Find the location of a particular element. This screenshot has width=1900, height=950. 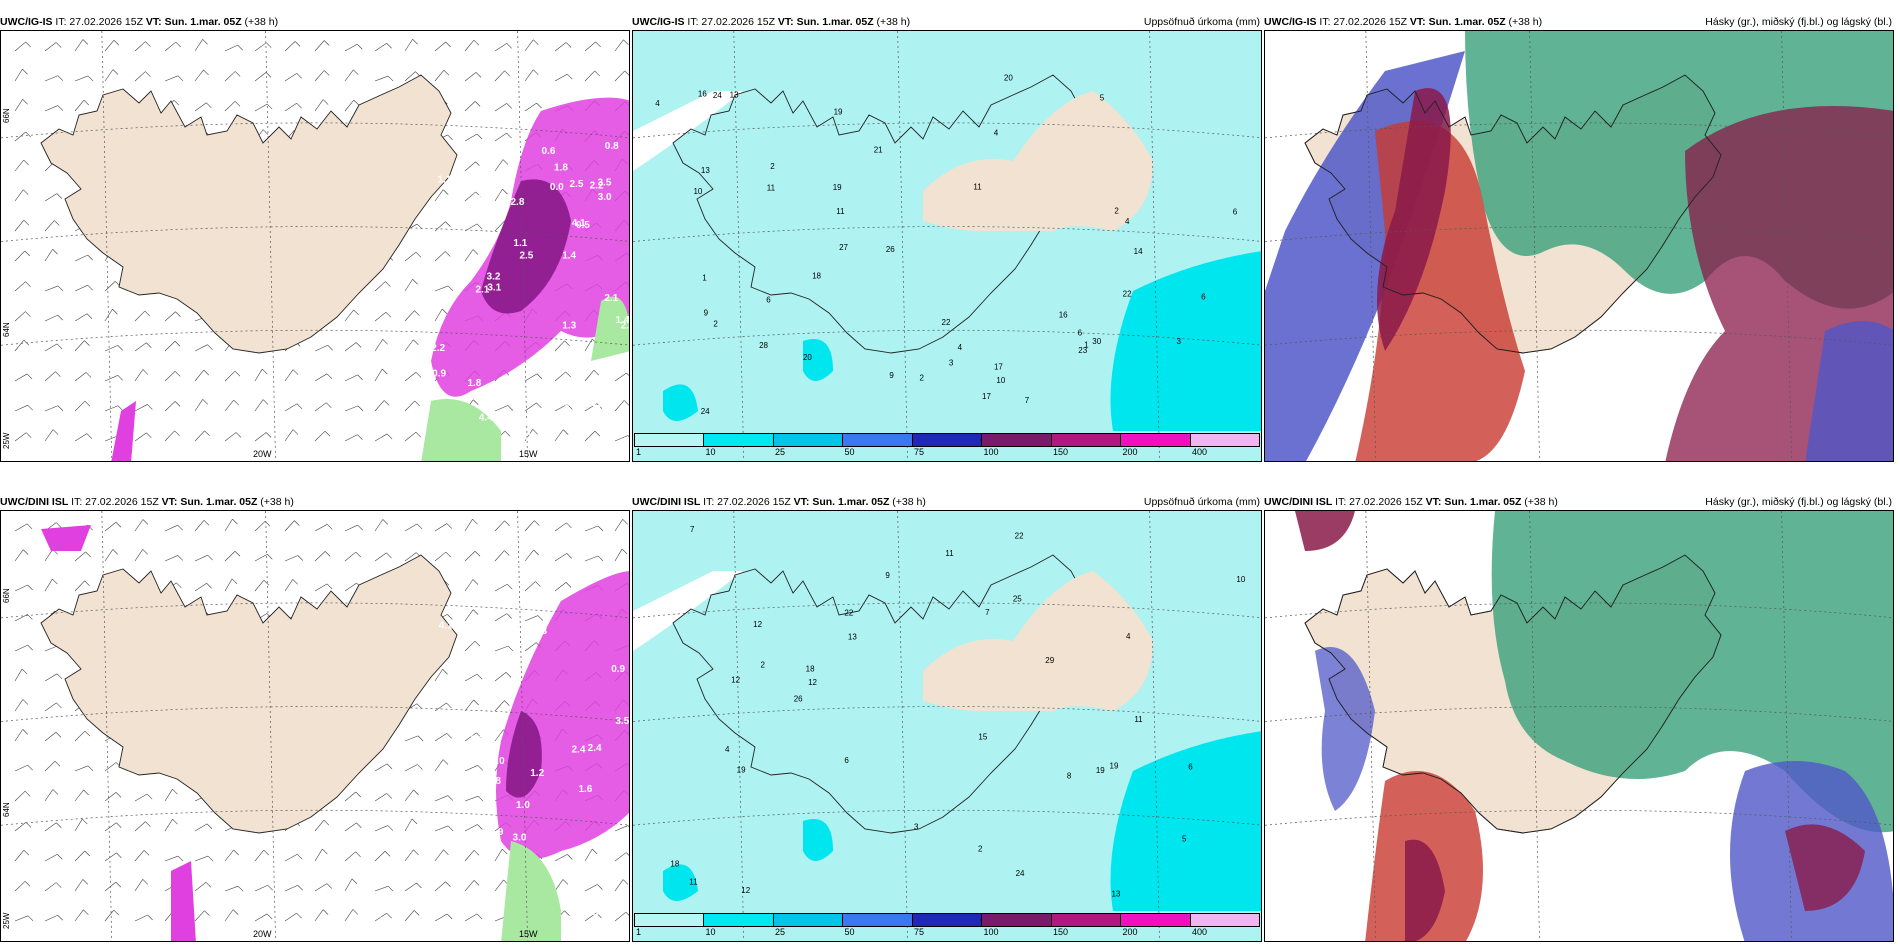

precip-value: 3 is located at coordinates (1179, 341).